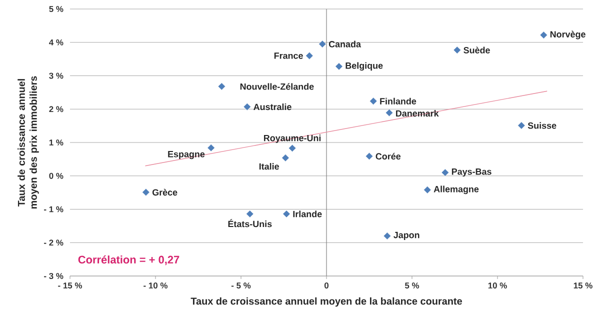 The image size is (600, 320). I want to click on annotation: Australie, so click(273, 106).